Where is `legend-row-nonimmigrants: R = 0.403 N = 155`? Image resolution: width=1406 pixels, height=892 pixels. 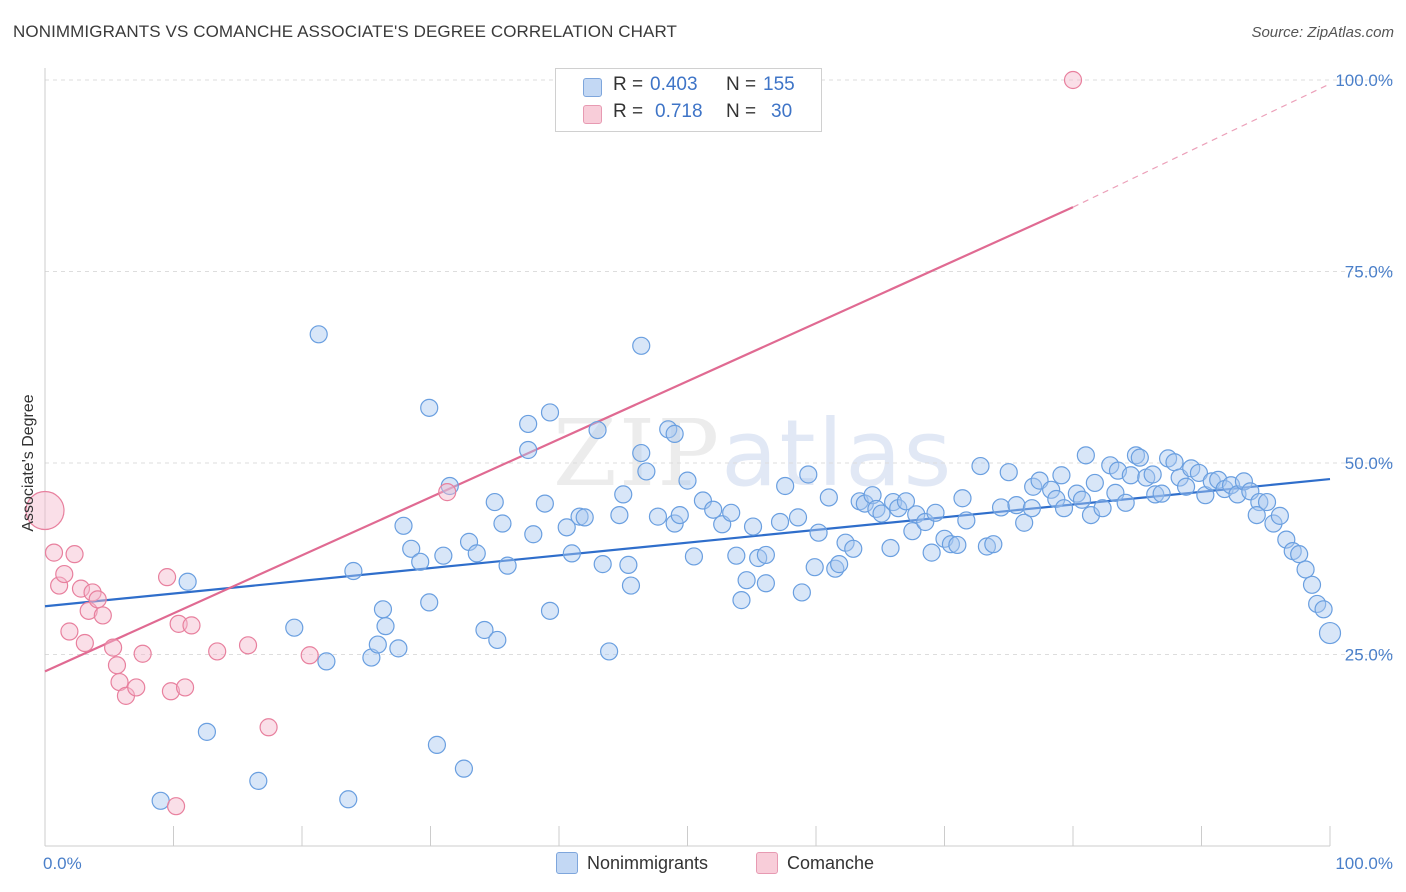
legend-row-nonimmigrants: R = 0.403 N = 155 is located at coordinates (688, 87).